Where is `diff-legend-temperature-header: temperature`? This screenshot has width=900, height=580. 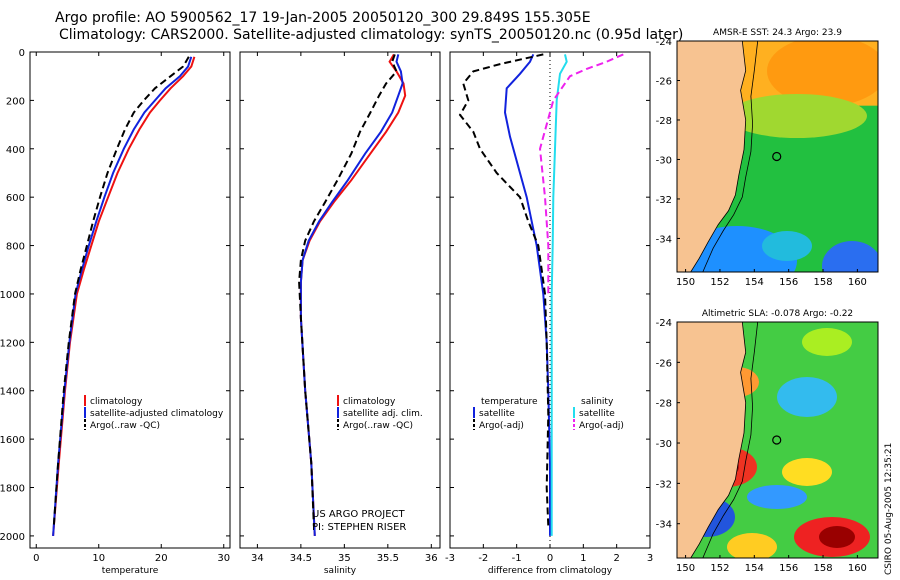 diff-legend-temperature-header: temperature is located at coordinates (509, 402).